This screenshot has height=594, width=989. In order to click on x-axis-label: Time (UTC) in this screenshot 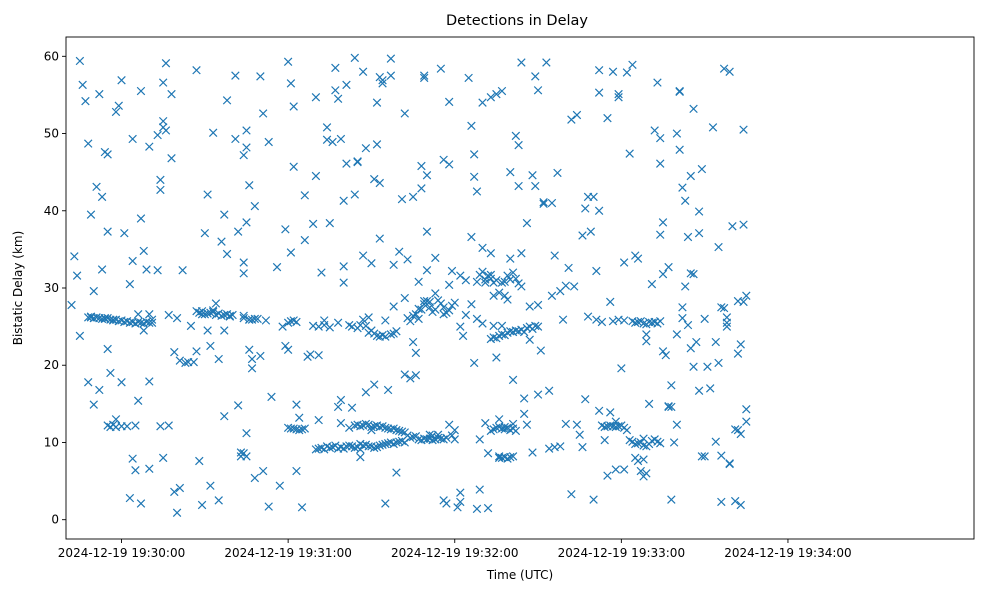, I will do `click(519, 575)`.